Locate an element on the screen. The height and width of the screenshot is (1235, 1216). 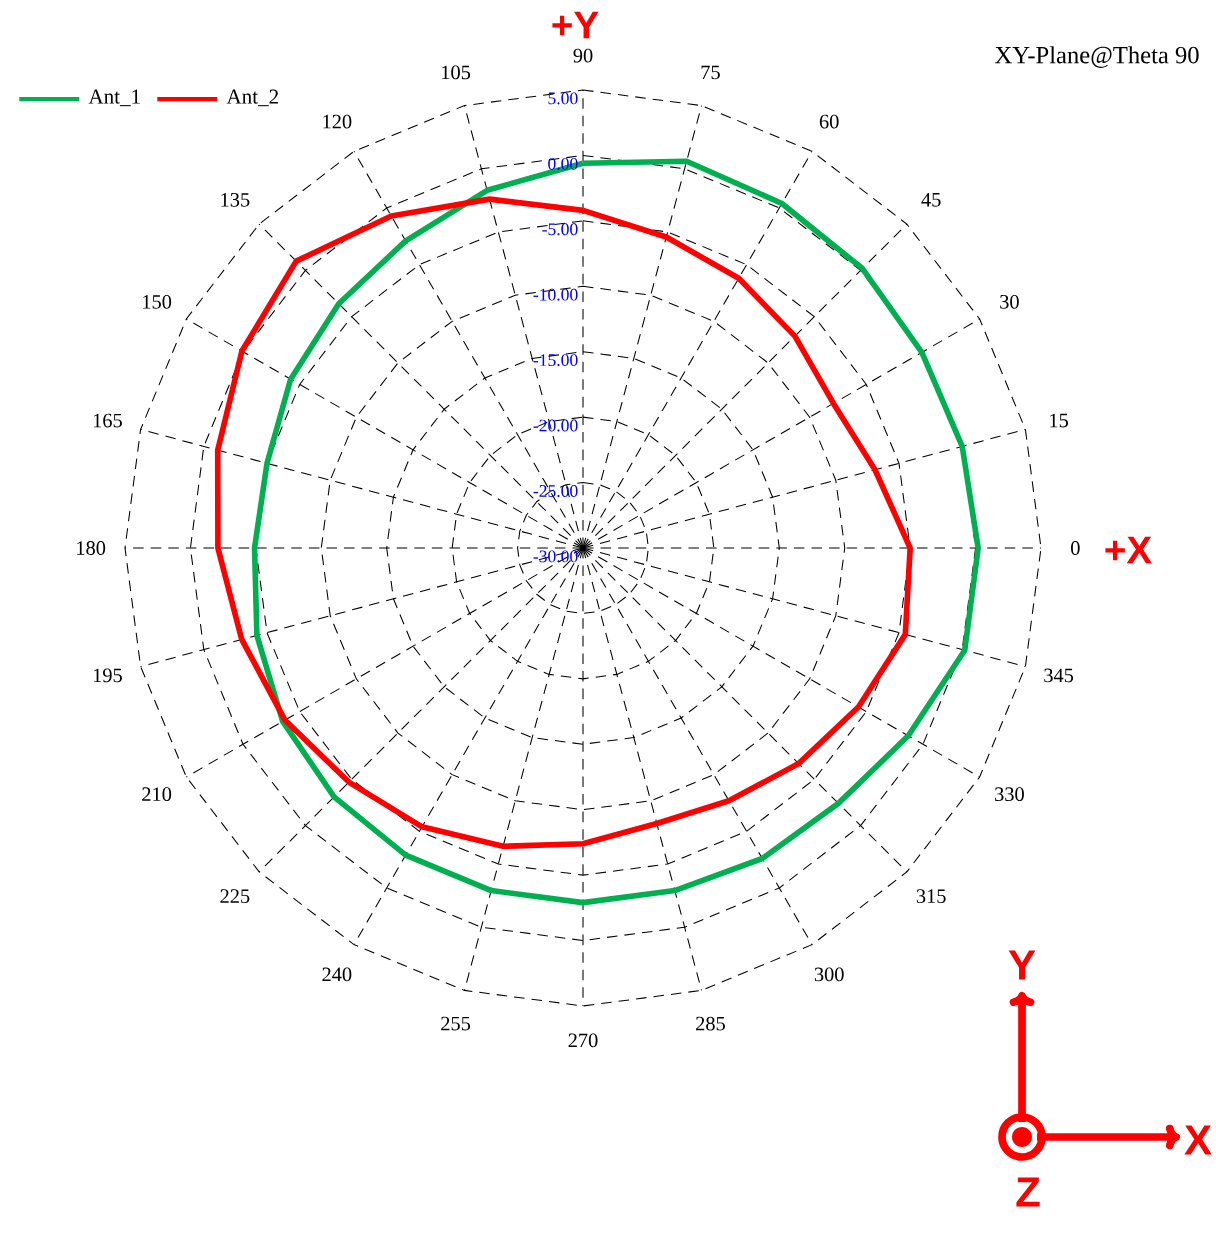
spoke-label: 60 is located at coordinates (829, 121).